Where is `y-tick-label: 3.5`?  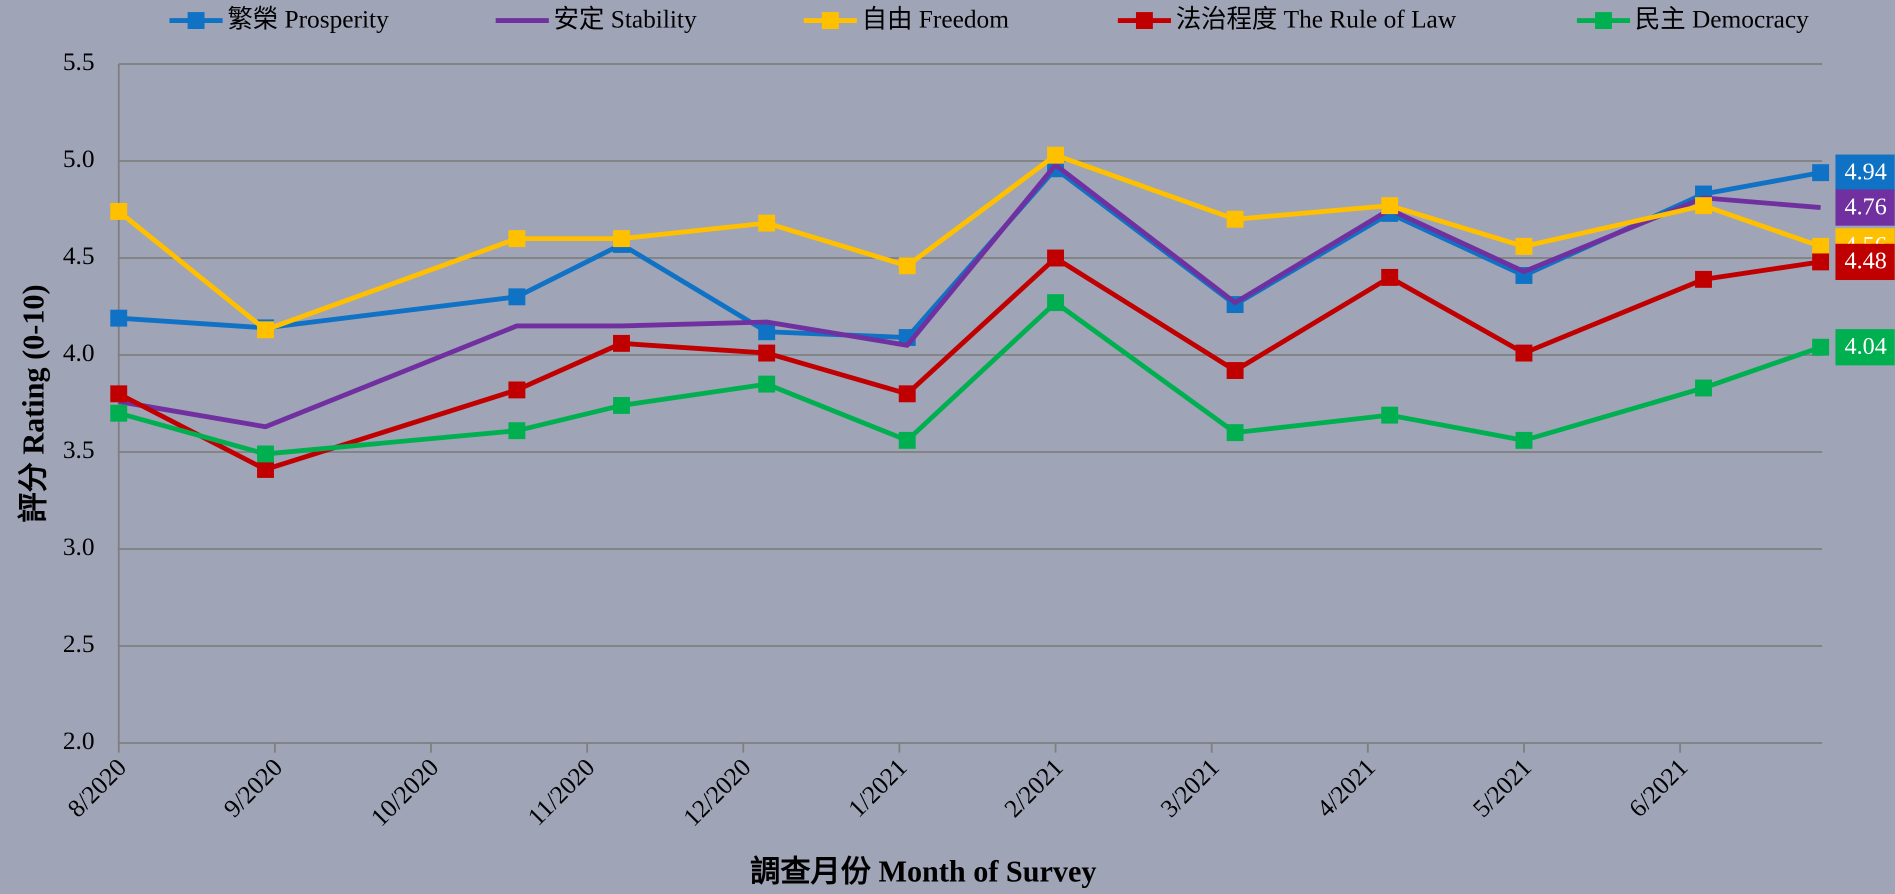
y-tick-label: 3.5 is located at coordinates (79, 450).